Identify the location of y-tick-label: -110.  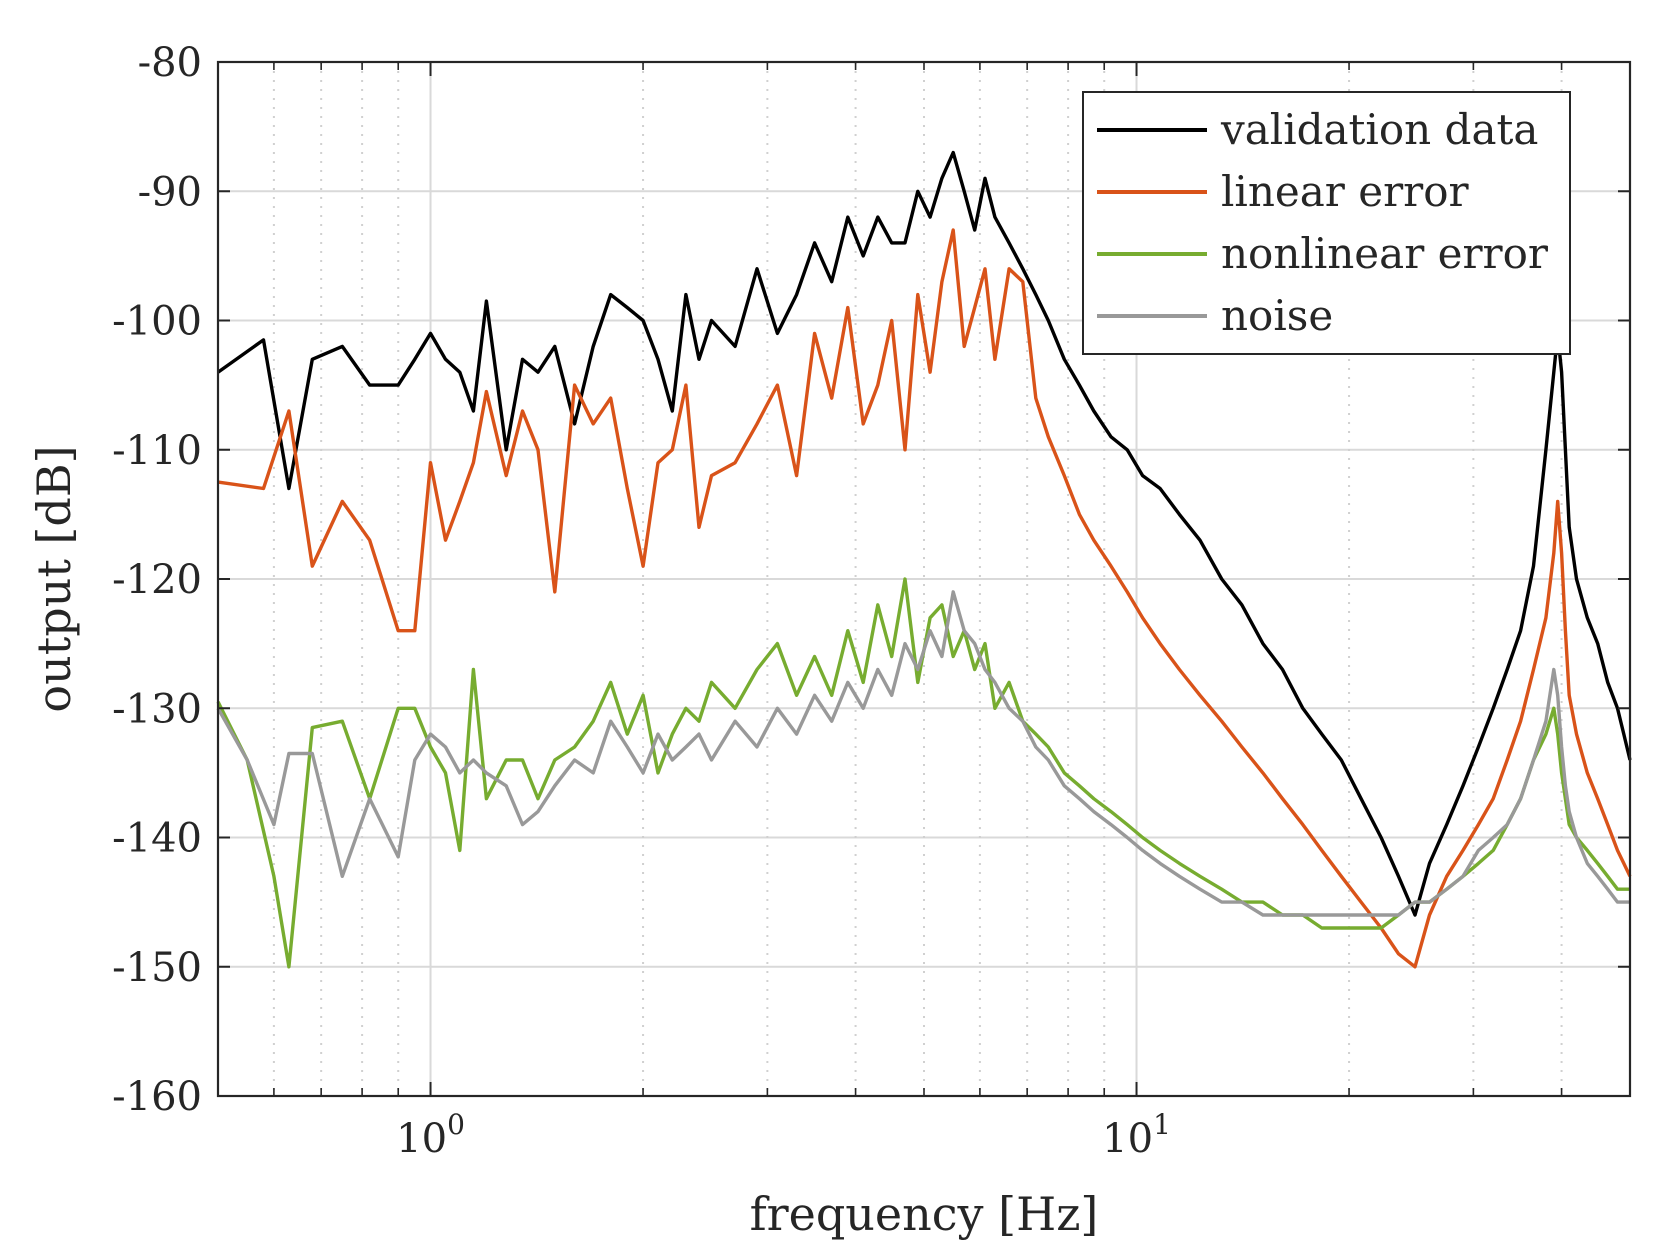
(157, 451).